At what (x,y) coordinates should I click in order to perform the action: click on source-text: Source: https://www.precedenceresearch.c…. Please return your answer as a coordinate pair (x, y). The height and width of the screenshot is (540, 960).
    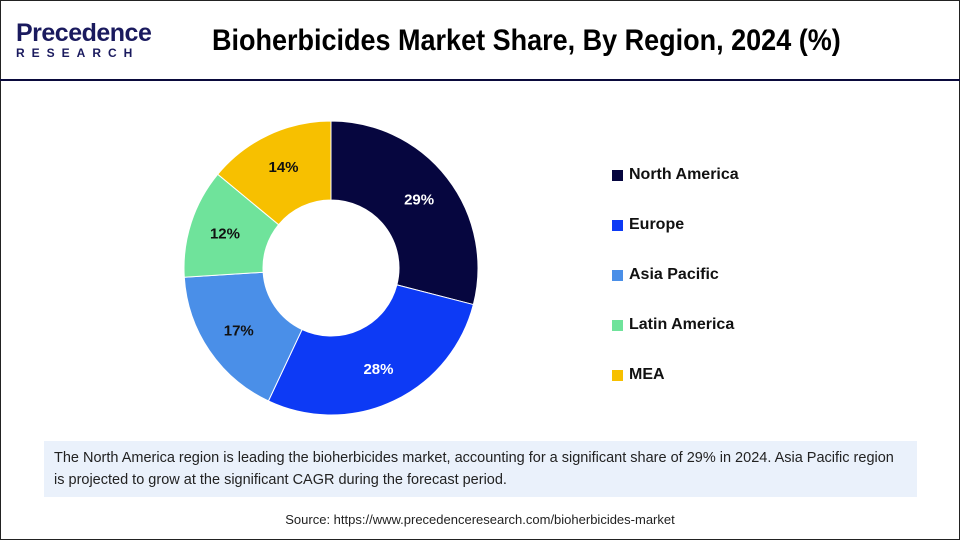
    Looking at the image, I should click on (480, 519).